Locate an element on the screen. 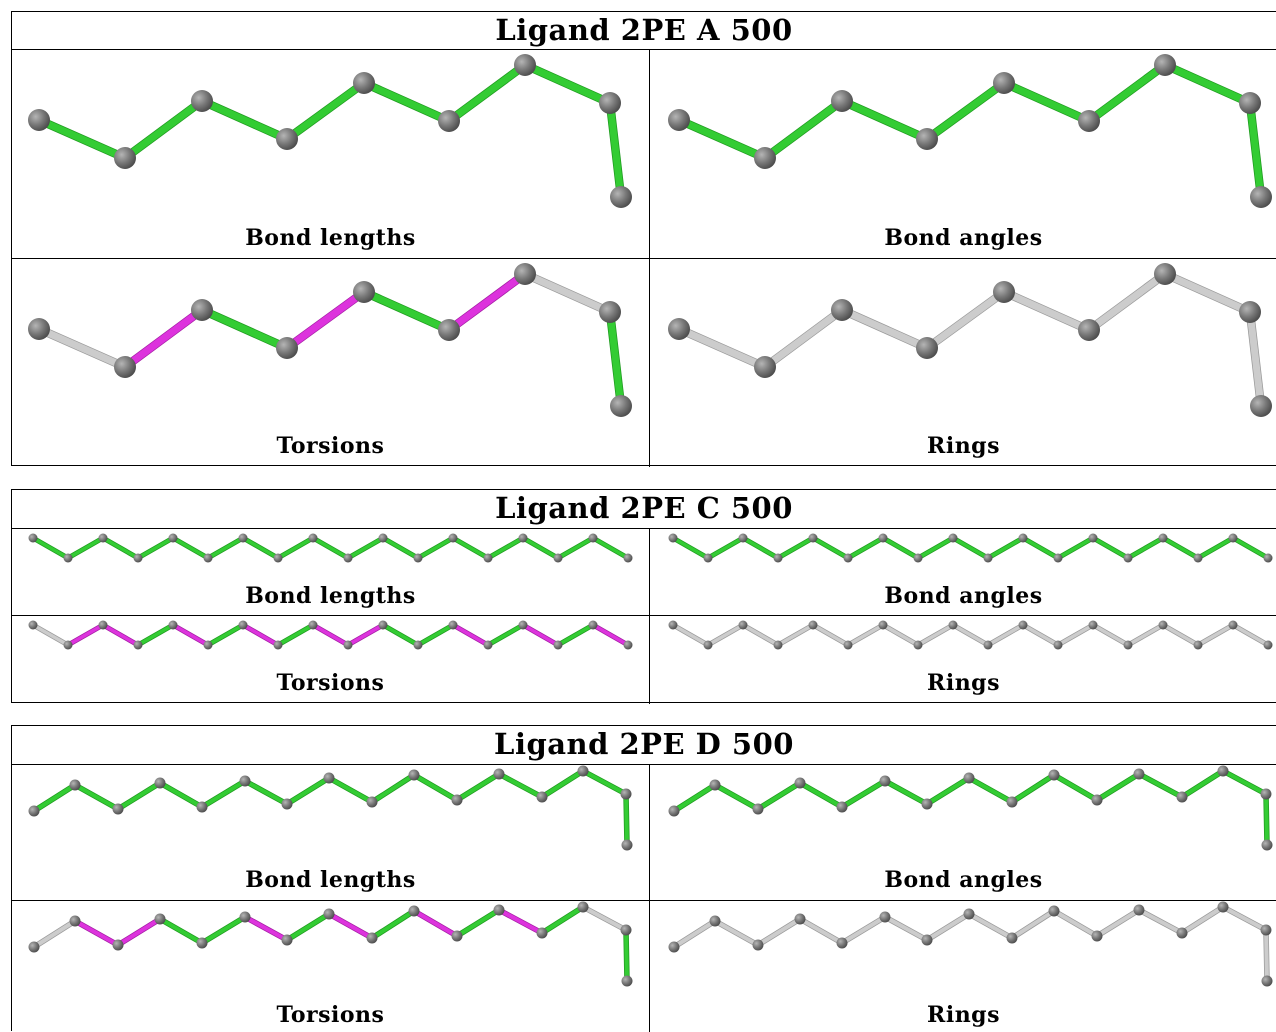  molecule-bond-angles is located at coordinates (970, 808).